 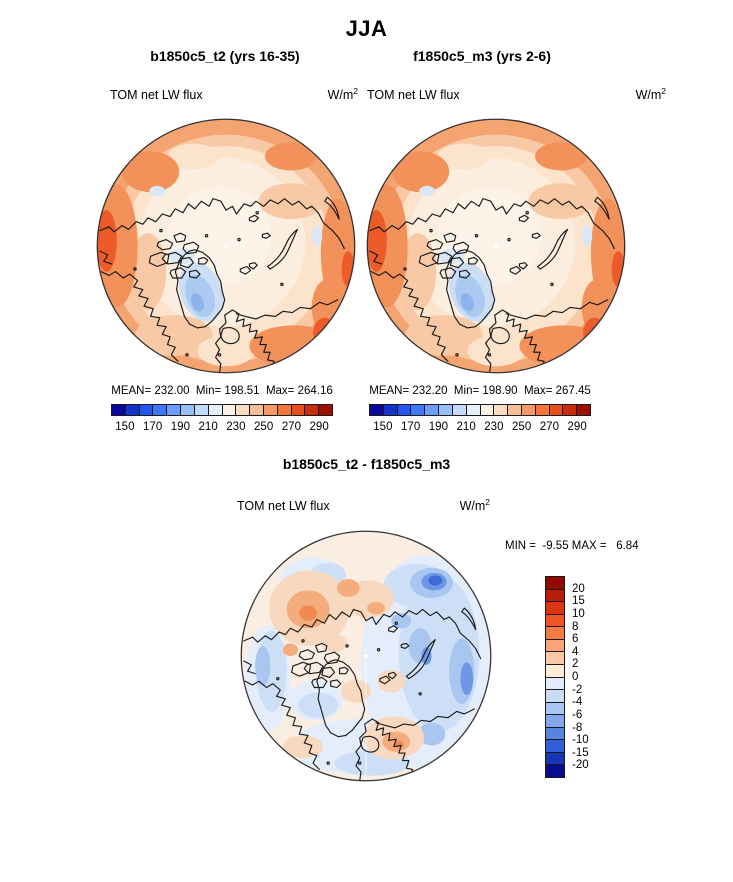 I want to click on colorbar-tick-label: -20, so click(x=580, y=765).